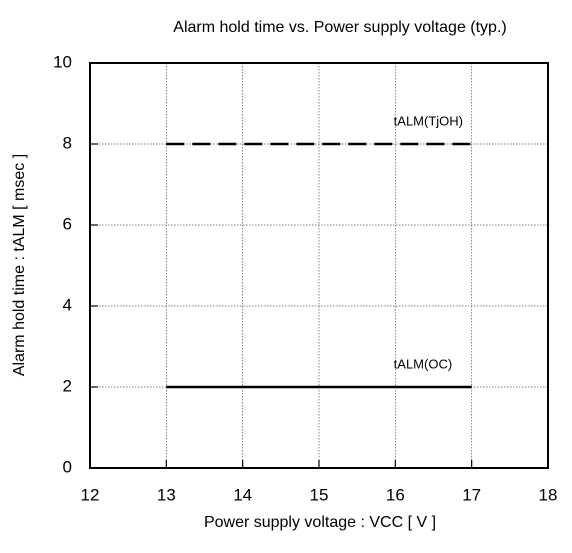 This screenshot has height=553, width=572. What do you see at coordinates (19, 265) in the screenshot?
I see `y-axis-label: Alarm hold time : tALM [ msec ]` at bounding box center [19, 265].